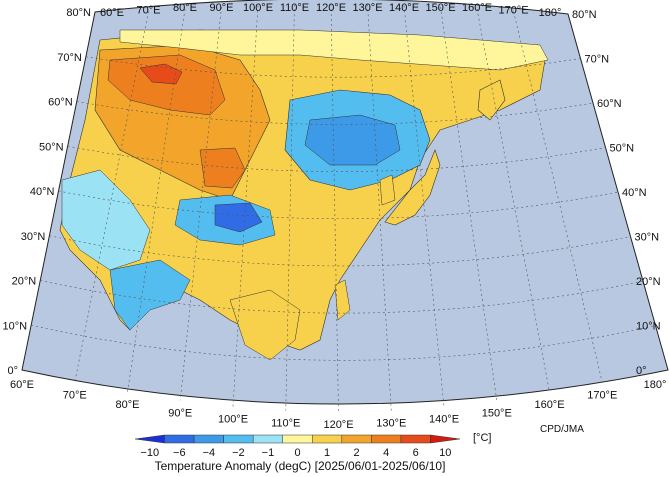 Image resolution: width=669 pixels, height=477 pixels. I want to click on lon-label-bottom: 80°E, so click(128, 405).